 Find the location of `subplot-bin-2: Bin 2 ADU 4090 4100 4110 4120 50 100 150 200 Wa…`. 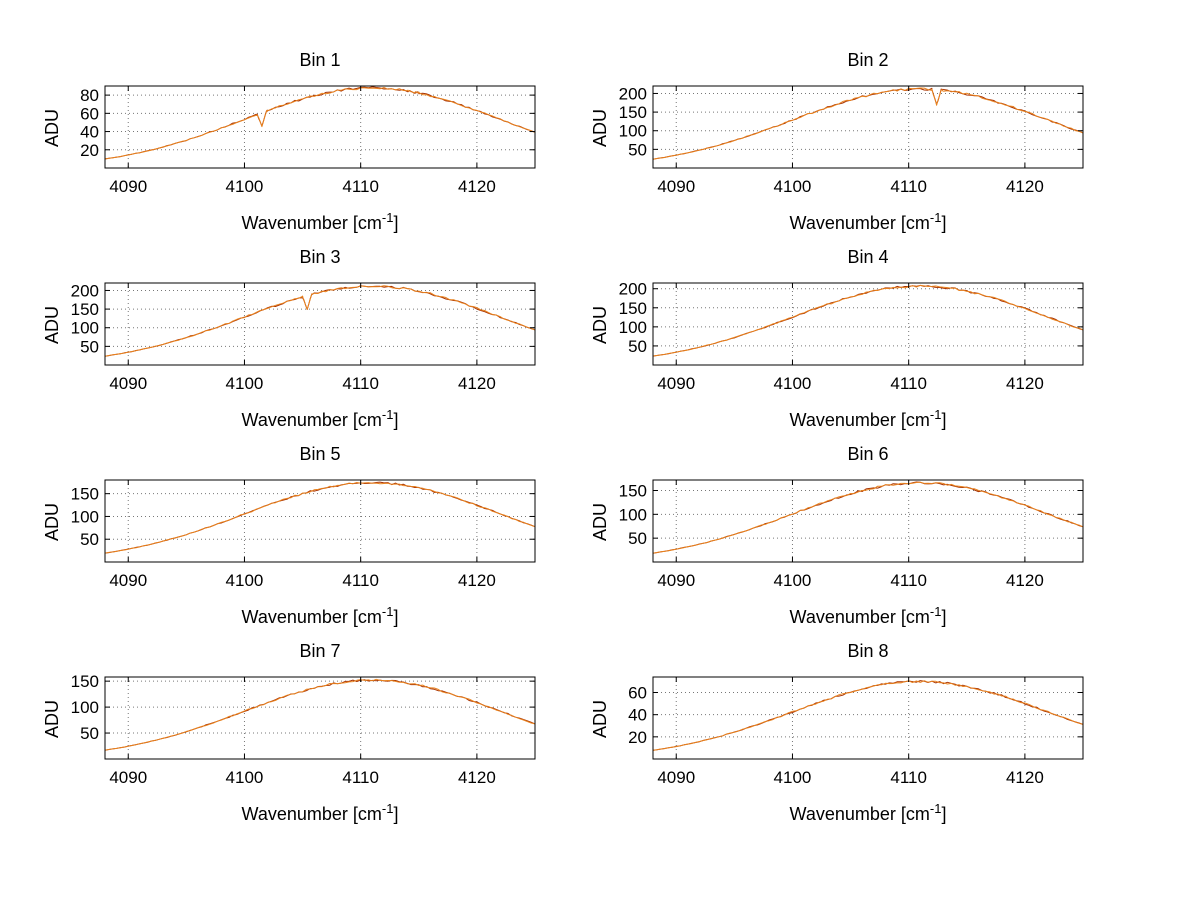

subplot-bin-2: Bin 2 ADU 4090 4100 4110 4120 50 100 150 200 Wa… is located at coordinates (868, 138).